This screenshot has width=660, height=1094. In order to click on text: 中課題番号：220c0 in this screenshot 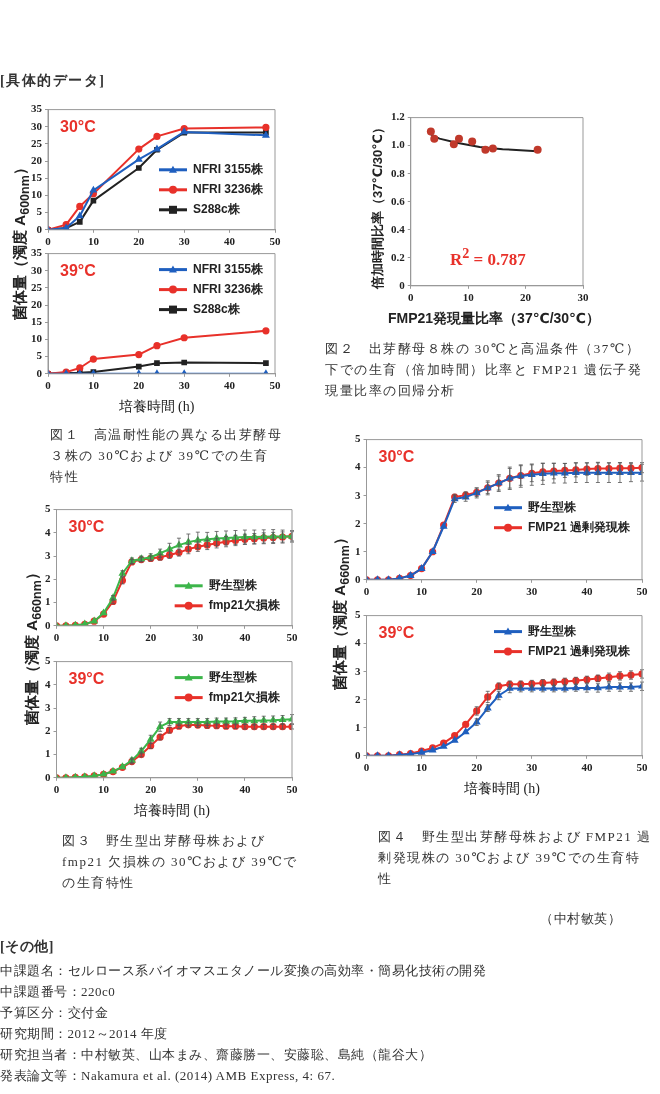, I will do `click(58, 992)`.